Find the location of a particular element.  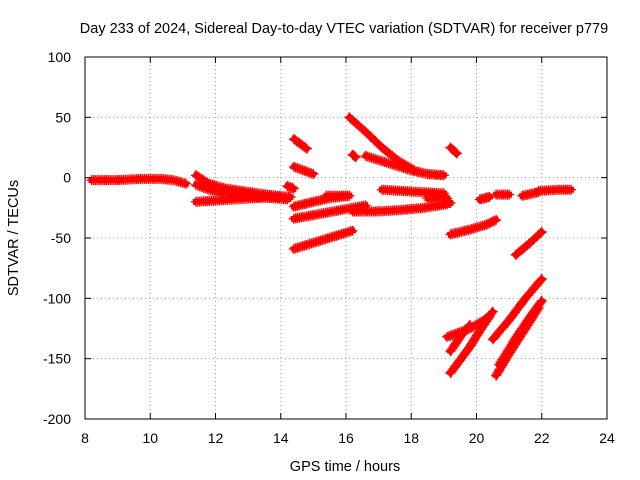

x-tick-label: 8 is located at coordinates (85, 438).